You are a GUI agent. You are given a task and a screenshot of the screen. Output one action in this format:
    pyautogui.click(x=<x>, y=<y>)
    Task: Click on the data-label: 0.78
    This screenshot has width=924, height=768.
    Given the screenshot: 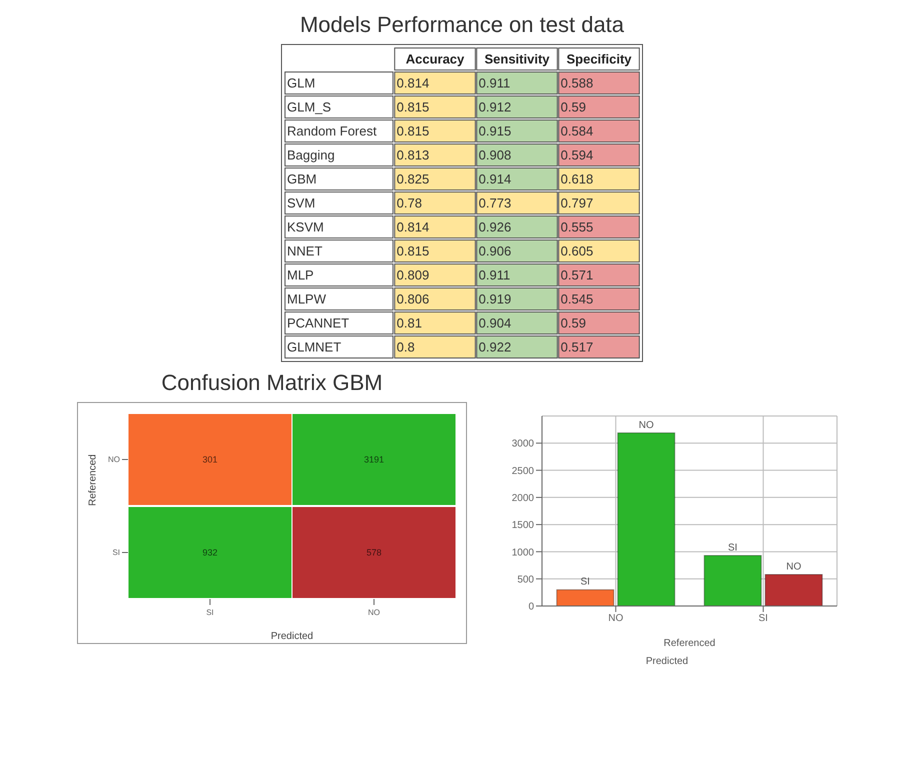 What is the action you would take?
    pyautogui.click(x=409, y=203)
    